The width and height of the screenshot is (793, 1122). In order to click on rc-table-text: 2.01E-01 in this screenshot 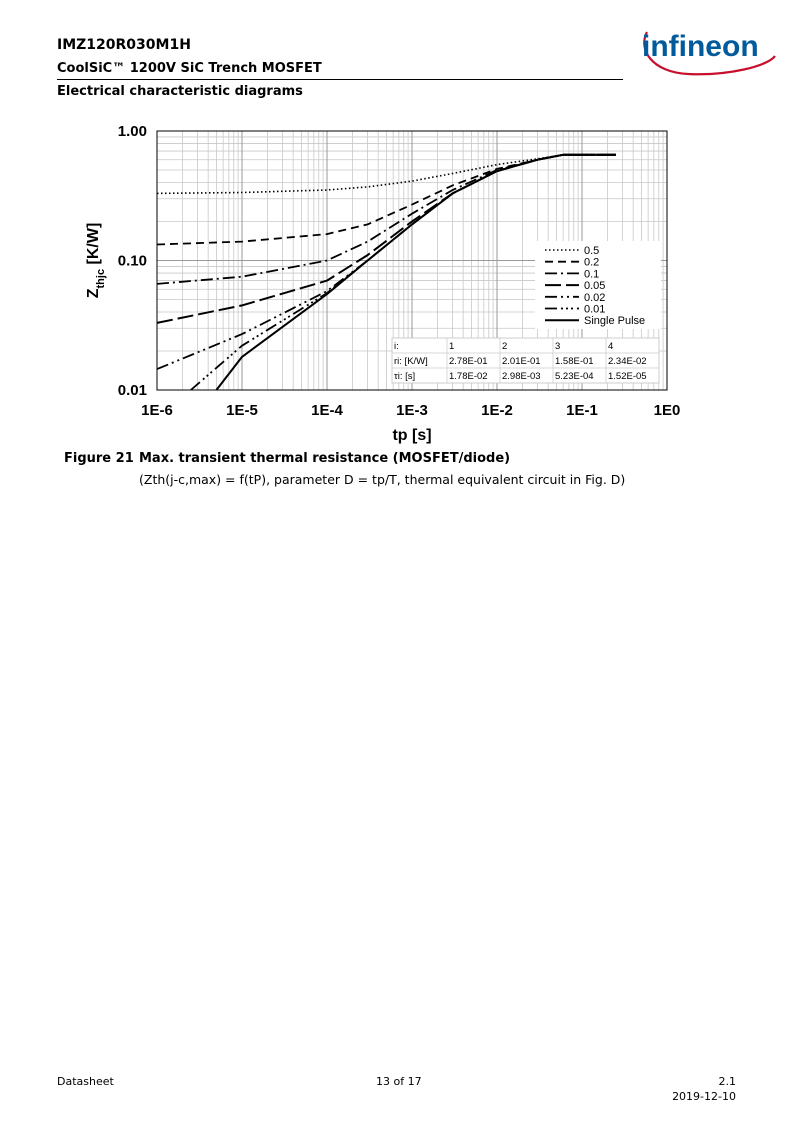, I will do `click(521, 361)`.